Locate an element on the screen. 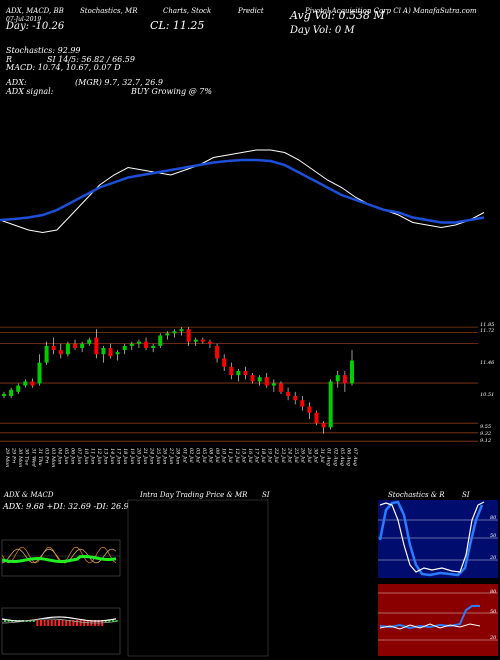 The height and width of the screenshot is (660, 500). x-tick-label: 05 Jun is located at coordinates (66, 456).